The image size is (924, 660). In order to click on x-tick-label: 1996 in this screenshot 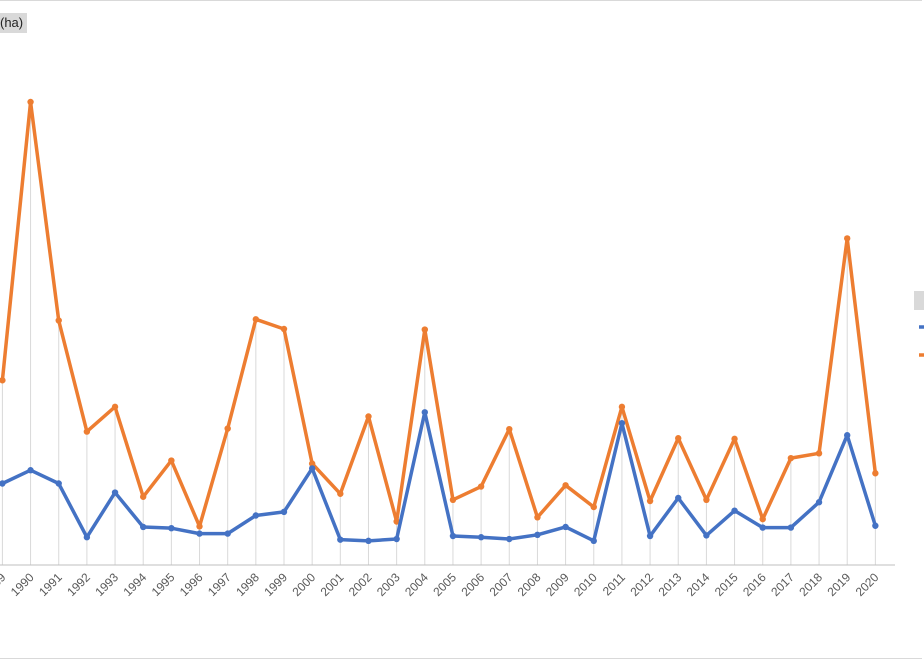, I will do `click(191, 584)`.